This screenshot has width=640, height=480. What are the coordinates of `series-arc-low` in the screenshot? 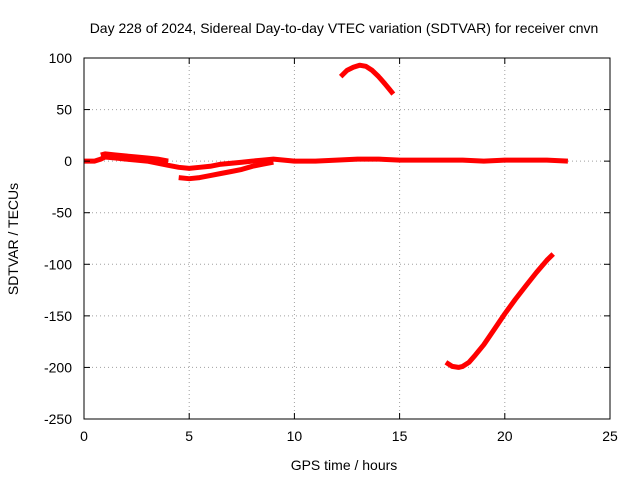 It's located at (499, 311).